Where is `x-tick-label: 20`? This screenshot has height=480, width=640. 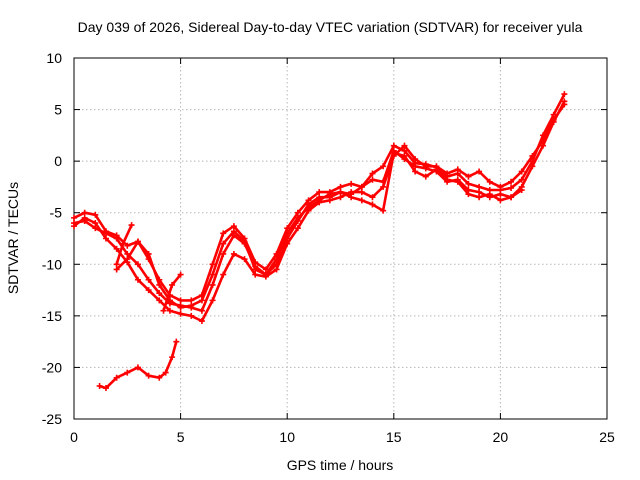
x-tick-label: 20 is located at coordinates (501, 437).